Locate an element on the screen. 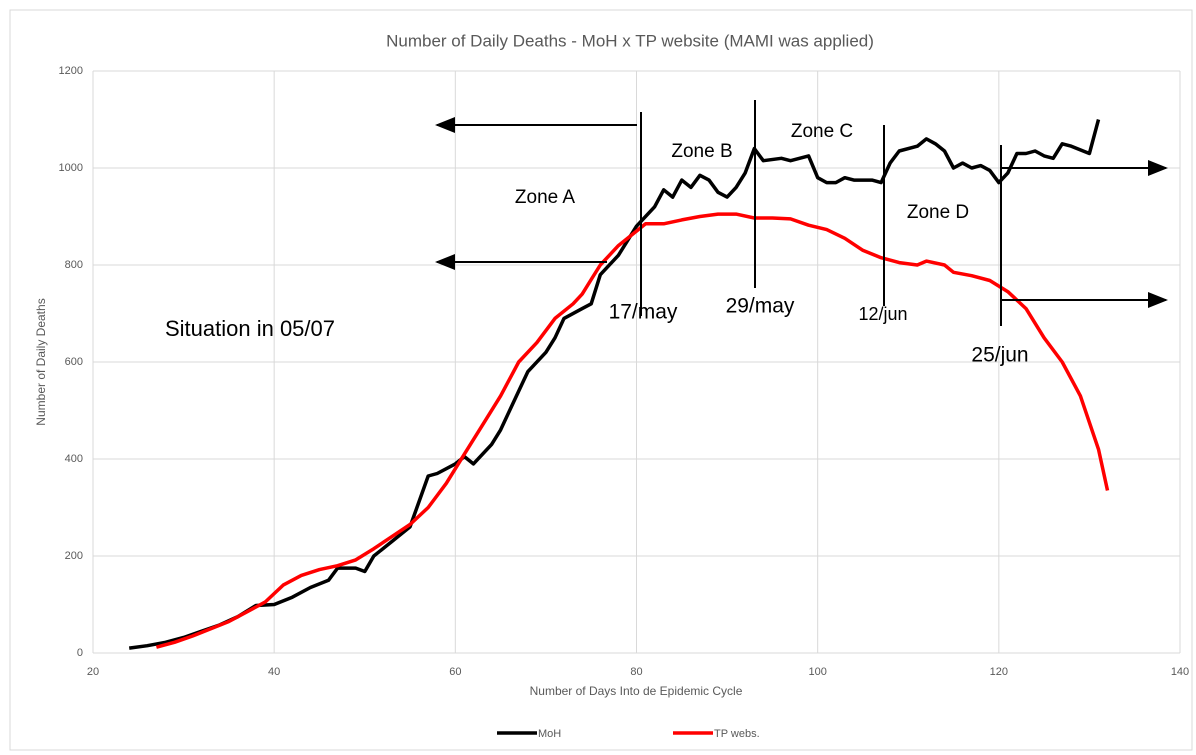 The image size is (1196, 755). annotation: Zone D is located at coordinates (938, 212).